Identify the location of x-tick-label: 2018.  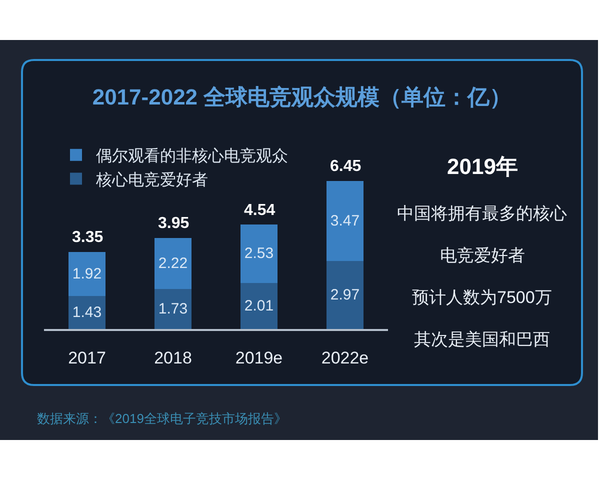
(173, 358).